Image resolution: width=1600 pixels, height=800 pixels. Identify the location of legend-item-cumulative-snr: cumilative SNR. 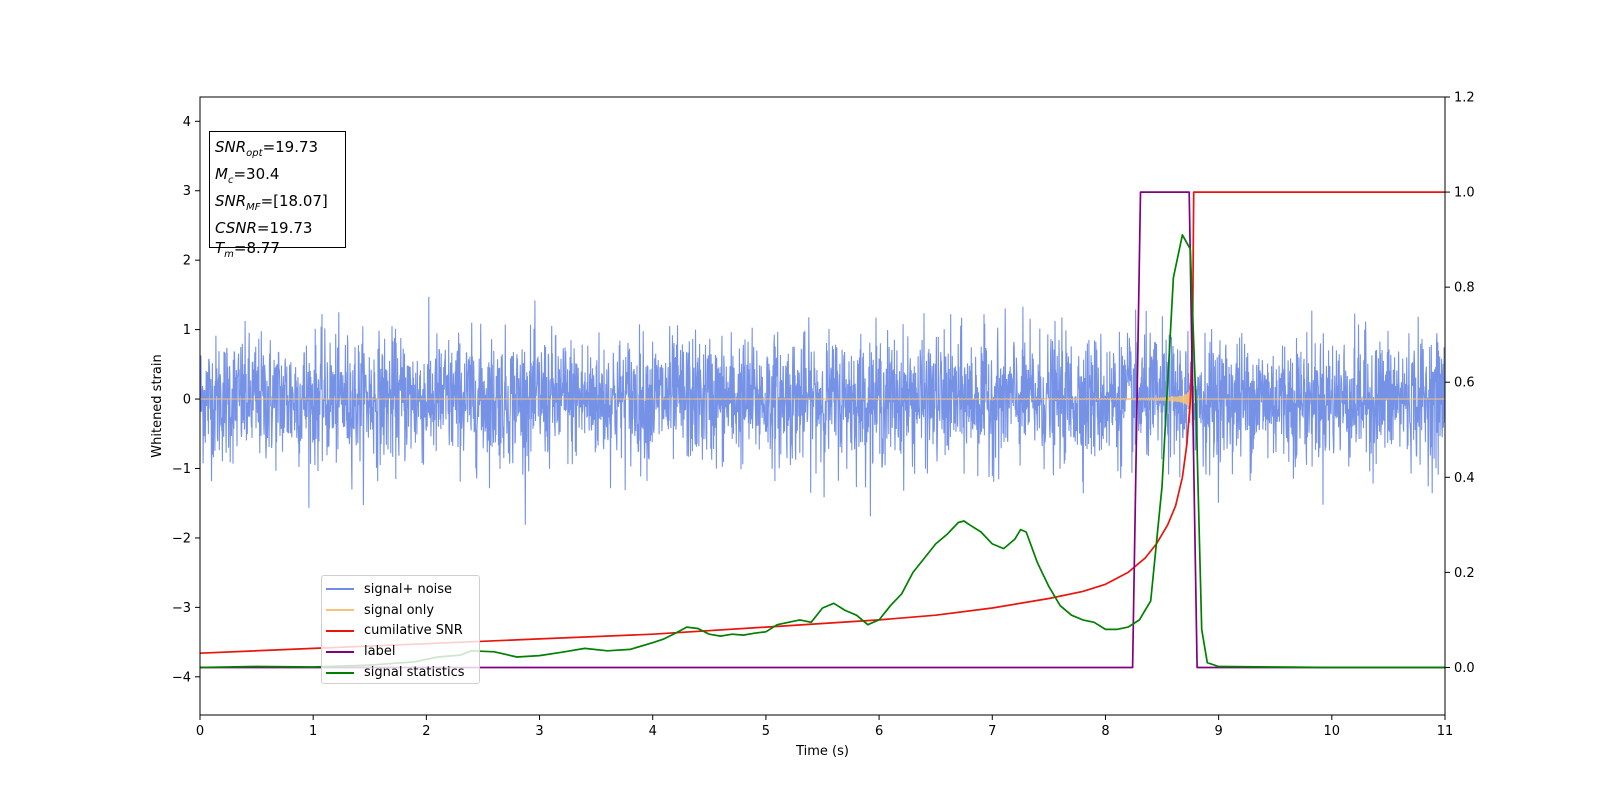
(402, 631).